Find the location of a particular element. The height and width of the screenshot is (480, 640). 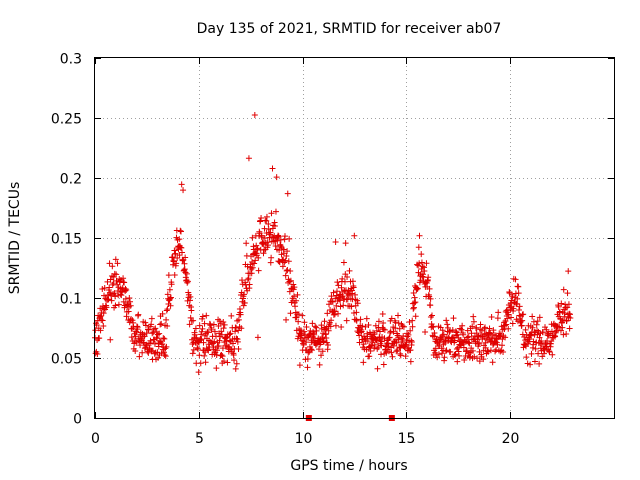

y-tick-label: 0.1 is located at coordinates (71, 300).